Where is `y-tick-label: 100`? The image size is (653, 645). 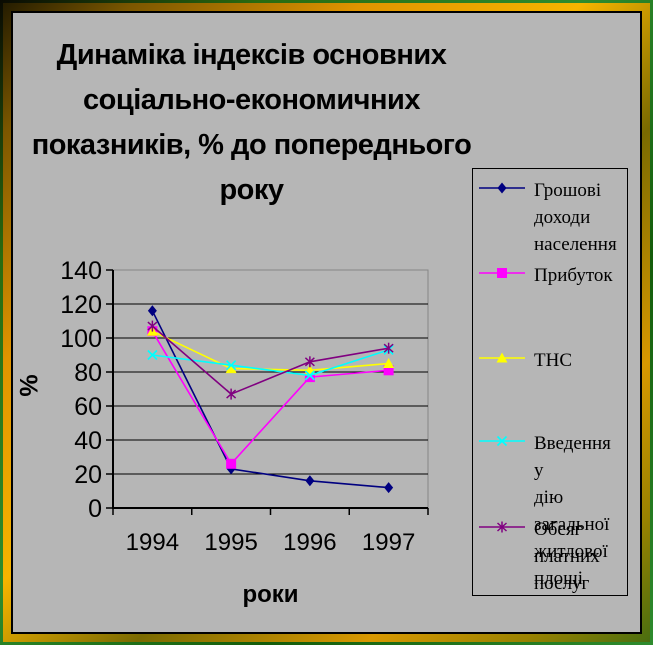
y-tick-label: 100 is located at coordinates (81, 339).